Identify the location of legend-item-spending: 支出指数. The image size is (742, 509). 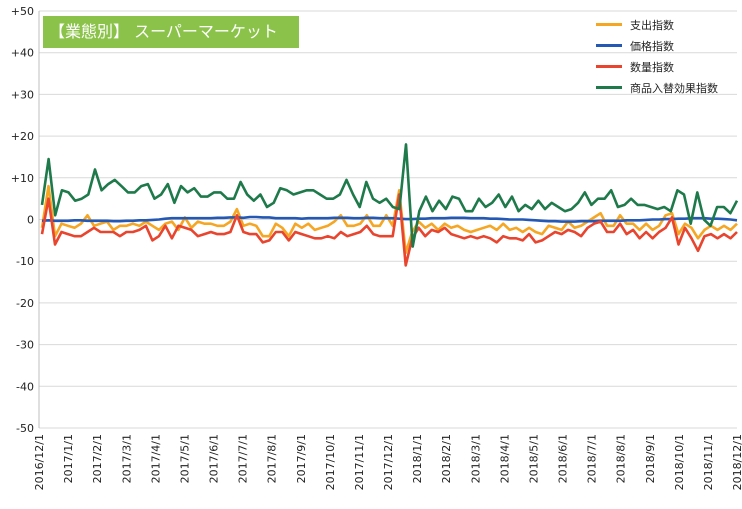
(657, 24).